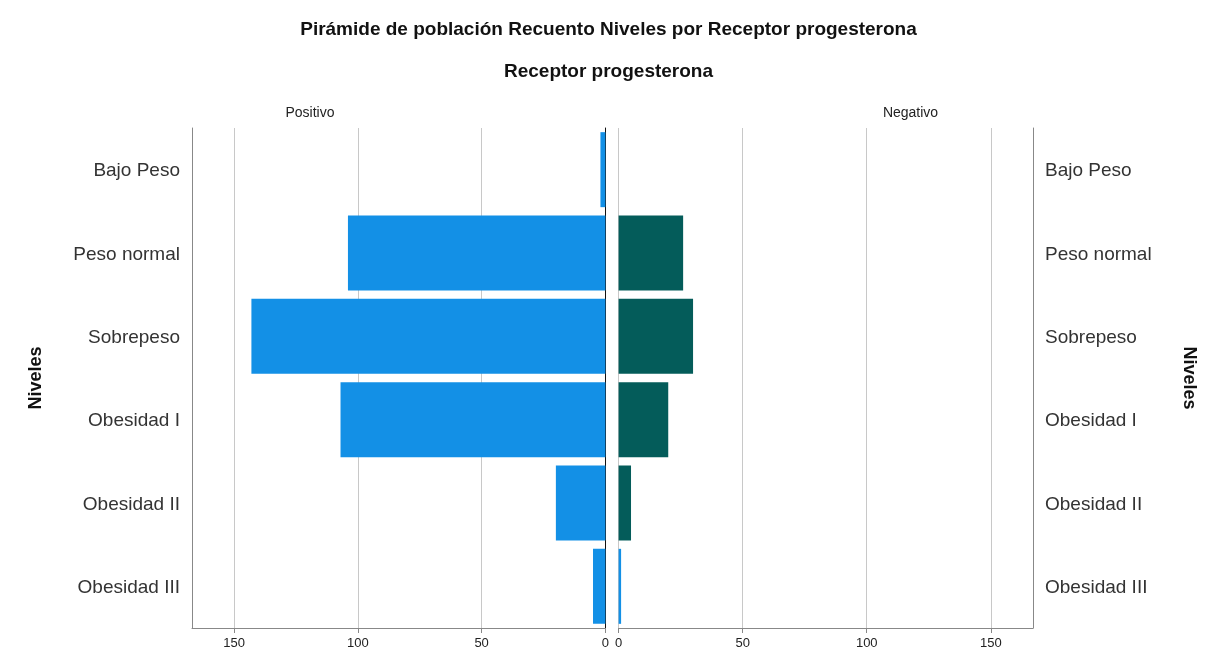  What do you see at coordinates (608, 29) in the screenshot?
I see `chart-title: Pirámide de población Recuento Niveles por Receptor progesterona` at bounding box center [608, 29].